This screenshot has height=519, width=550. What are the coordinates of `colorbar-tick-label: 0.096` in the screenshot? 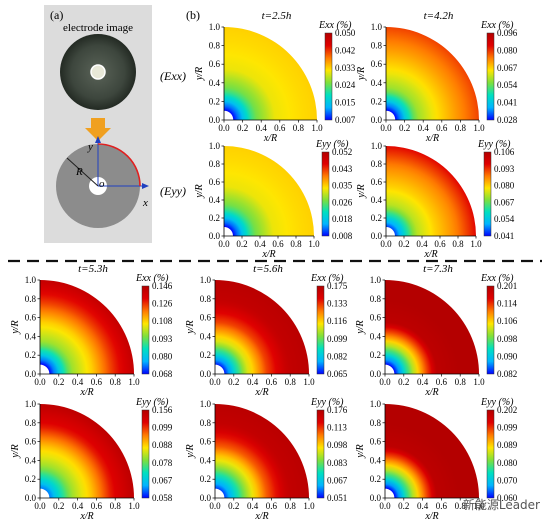 It's located at (507, 33).